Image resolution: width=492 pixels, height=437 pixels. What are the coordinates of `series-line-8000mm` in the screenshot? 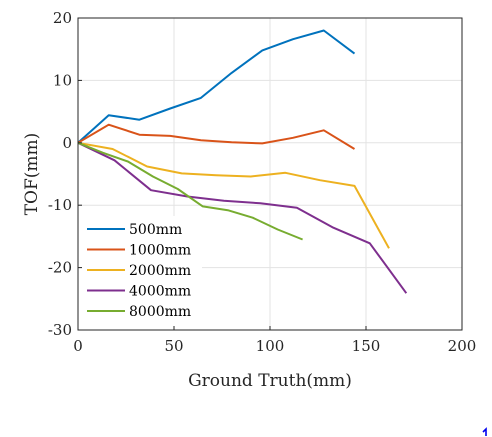 It's located at (190, 191).